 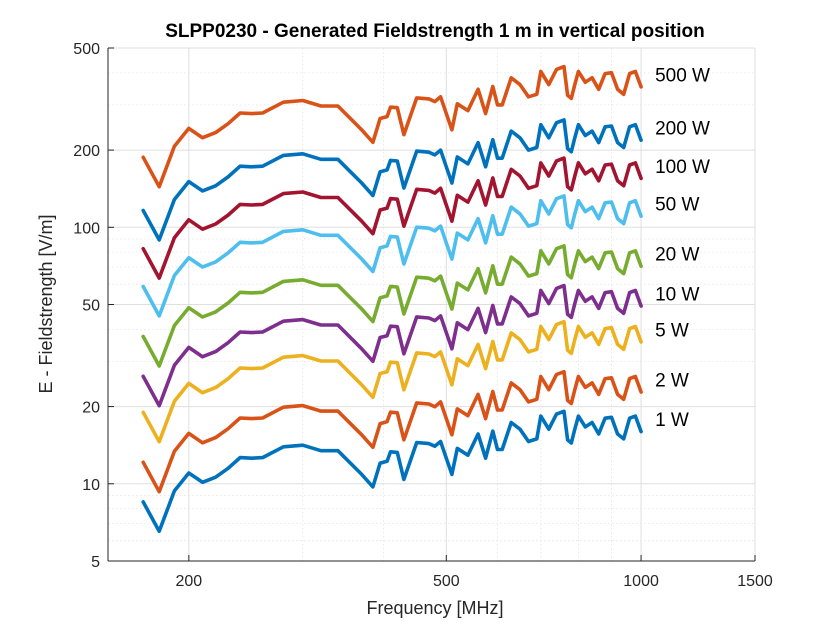 What do you see at coordinates (91, 485) in the screenshot?
I see `y-tick-label: 10` at bounding box center [91, 485].